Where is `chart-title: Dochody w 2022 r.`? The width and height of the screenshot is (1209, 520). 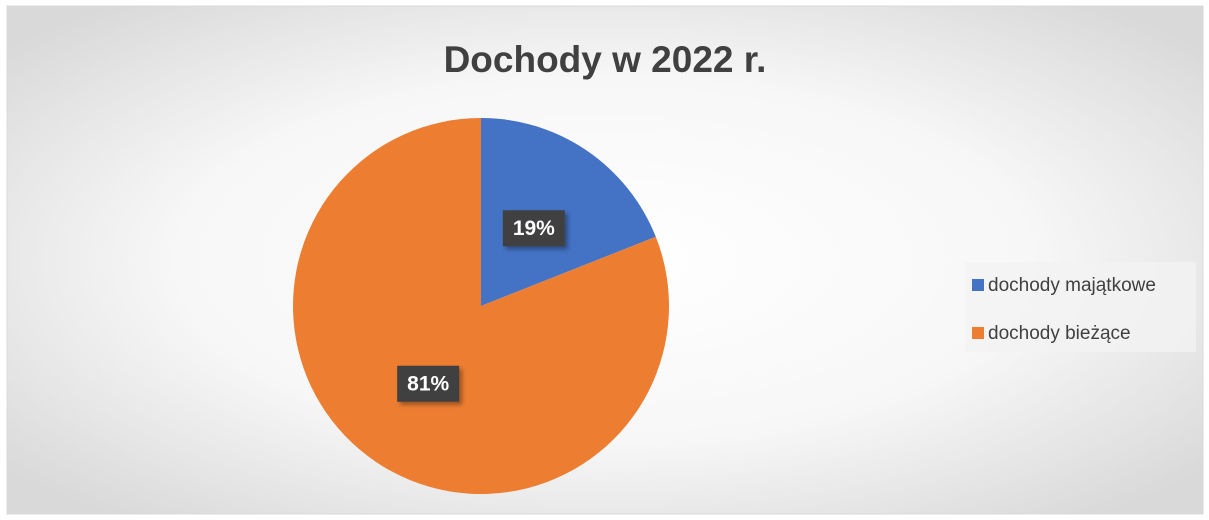
chart-title: Dochody w 2022 r. is located at coordinates (605, 59).